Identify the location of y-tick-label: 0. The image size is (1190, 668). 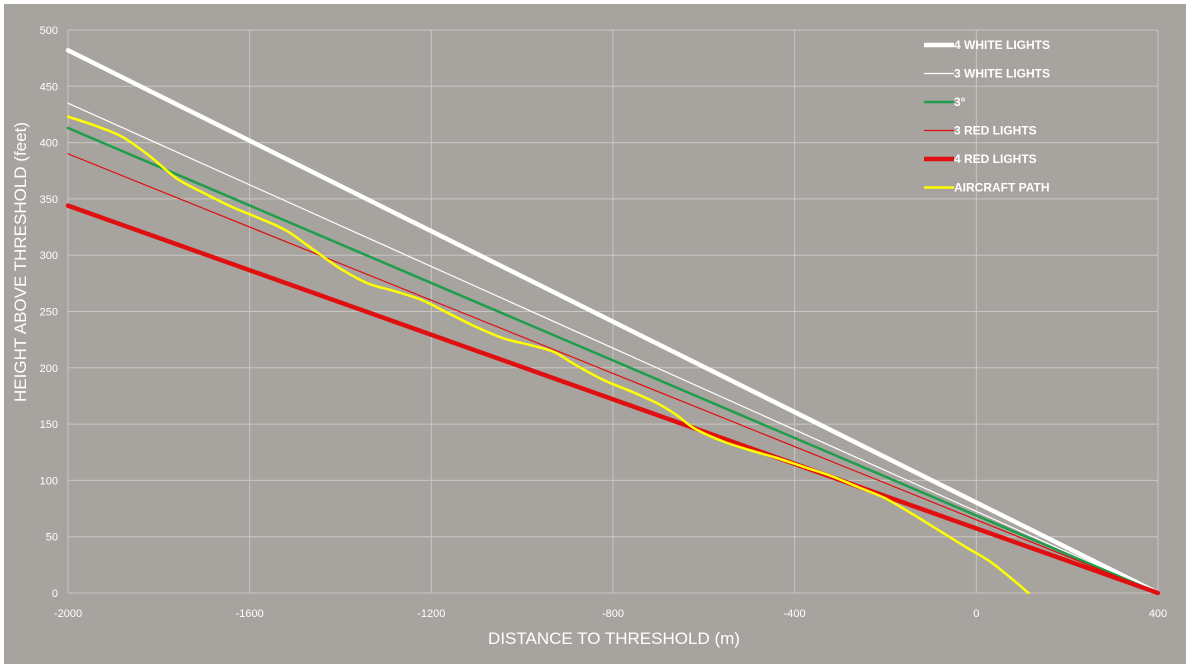
(55, 594).